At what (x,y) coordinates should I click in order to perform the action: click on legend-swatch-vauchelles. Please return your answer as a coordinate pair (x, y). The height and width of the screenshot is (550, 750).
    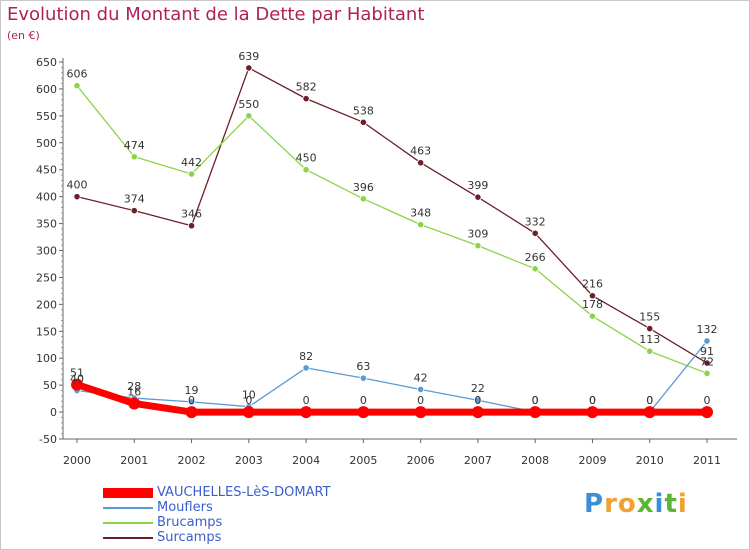
    Looking at the image, I should click on (128, 493).